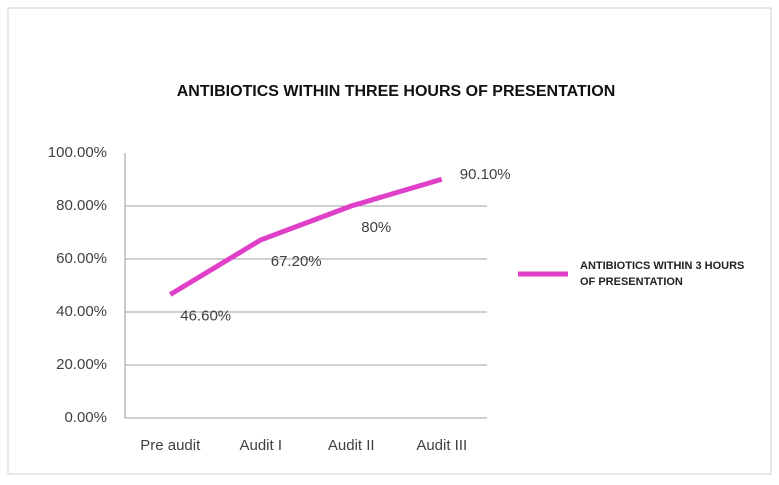 Image resolution: width=779 pixels, height=485 pixels. I want to click on y-tick-label: 60.00%, so click(81, 258).